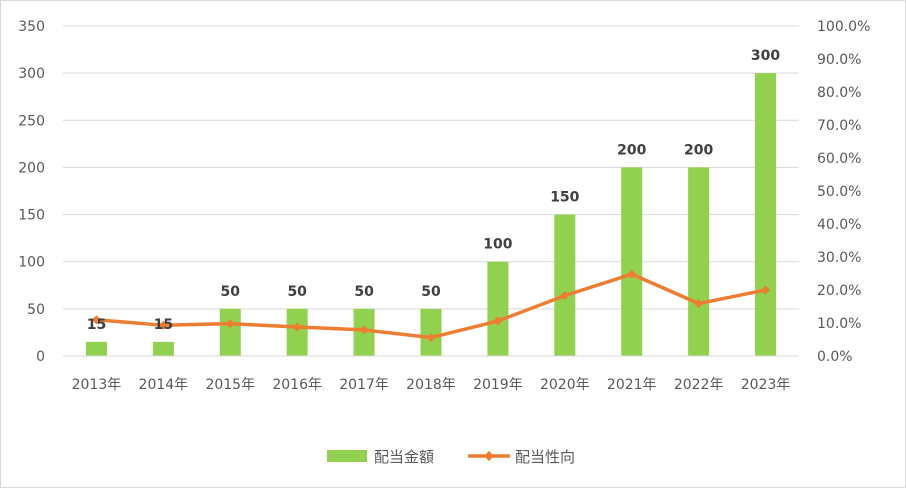 The image size is (906, 491). Describe the element at coordinates (699, 385) in the screenshot. I see `x-tick-label: 2022年` at that location.